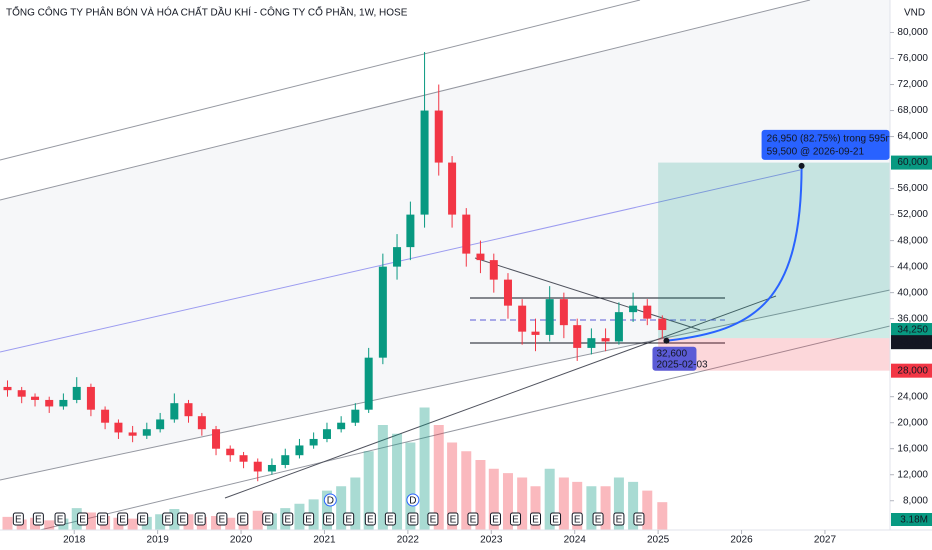  What do you see at coordinates (74, 540) in the screenshot?
I see `x-tick-label: 2018` at bounding box center [74, 540].